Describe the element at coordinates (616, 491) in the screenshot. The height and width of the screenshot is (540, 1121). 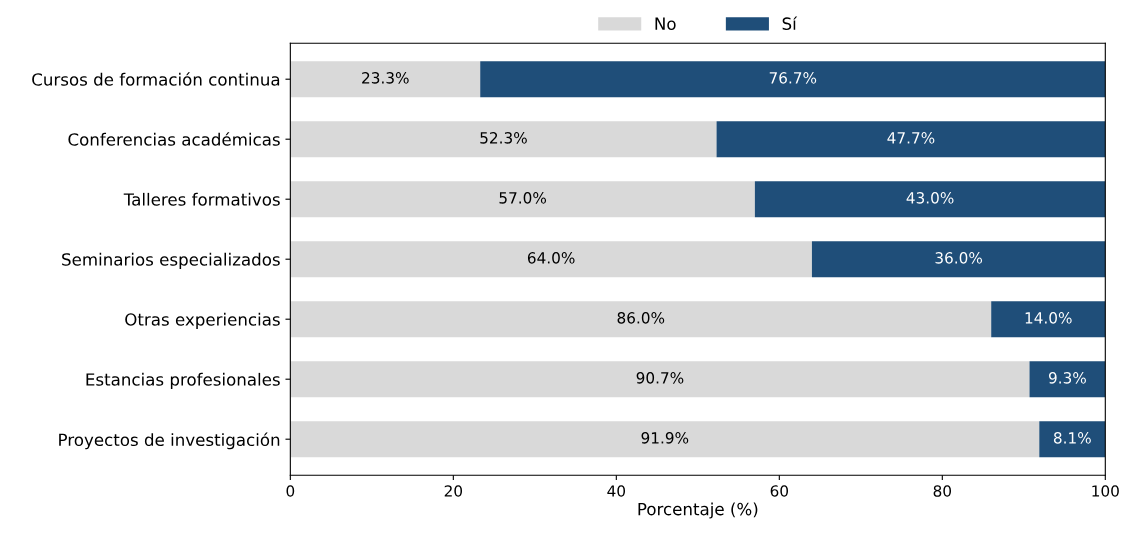
I see `x-tick-label: 40` at that location.